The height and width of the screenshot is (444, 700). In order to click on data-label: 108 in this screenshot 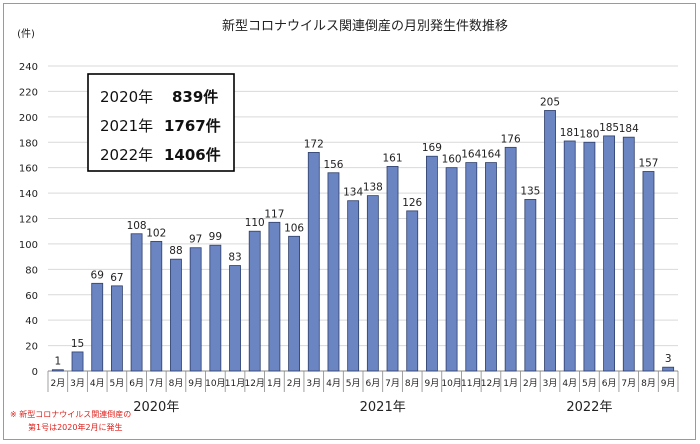, I will do `click(137, 226)`.